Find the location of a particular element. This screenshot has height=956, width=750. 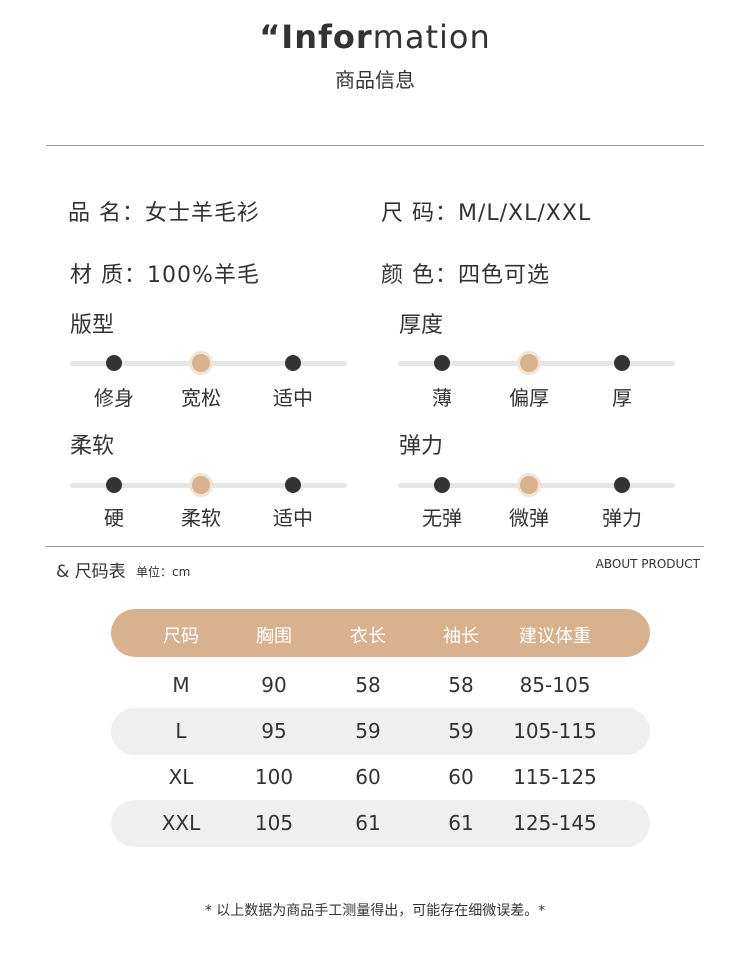

size-chart-title: & 尺码表 is located at coordinates (91, 572).